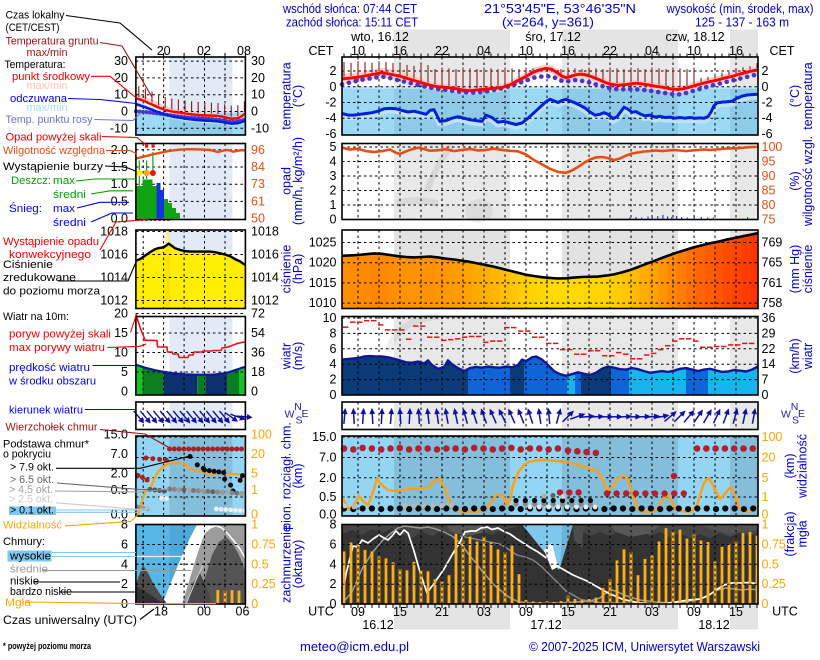  Describe the element at coordinates (50, 255) in the screenshot. I see `svg-text: konwekcyjnego` at that location.